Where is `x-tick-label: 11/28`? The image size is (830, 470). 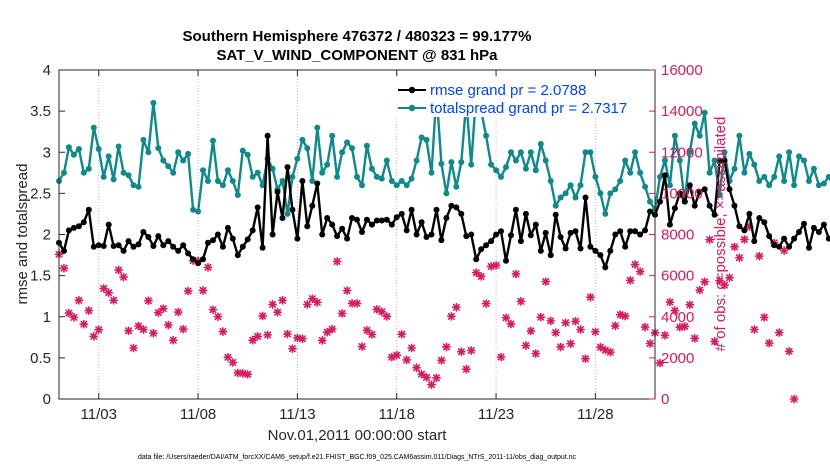
x-tick-label: 11/28 is located at coordinates (595, 414).